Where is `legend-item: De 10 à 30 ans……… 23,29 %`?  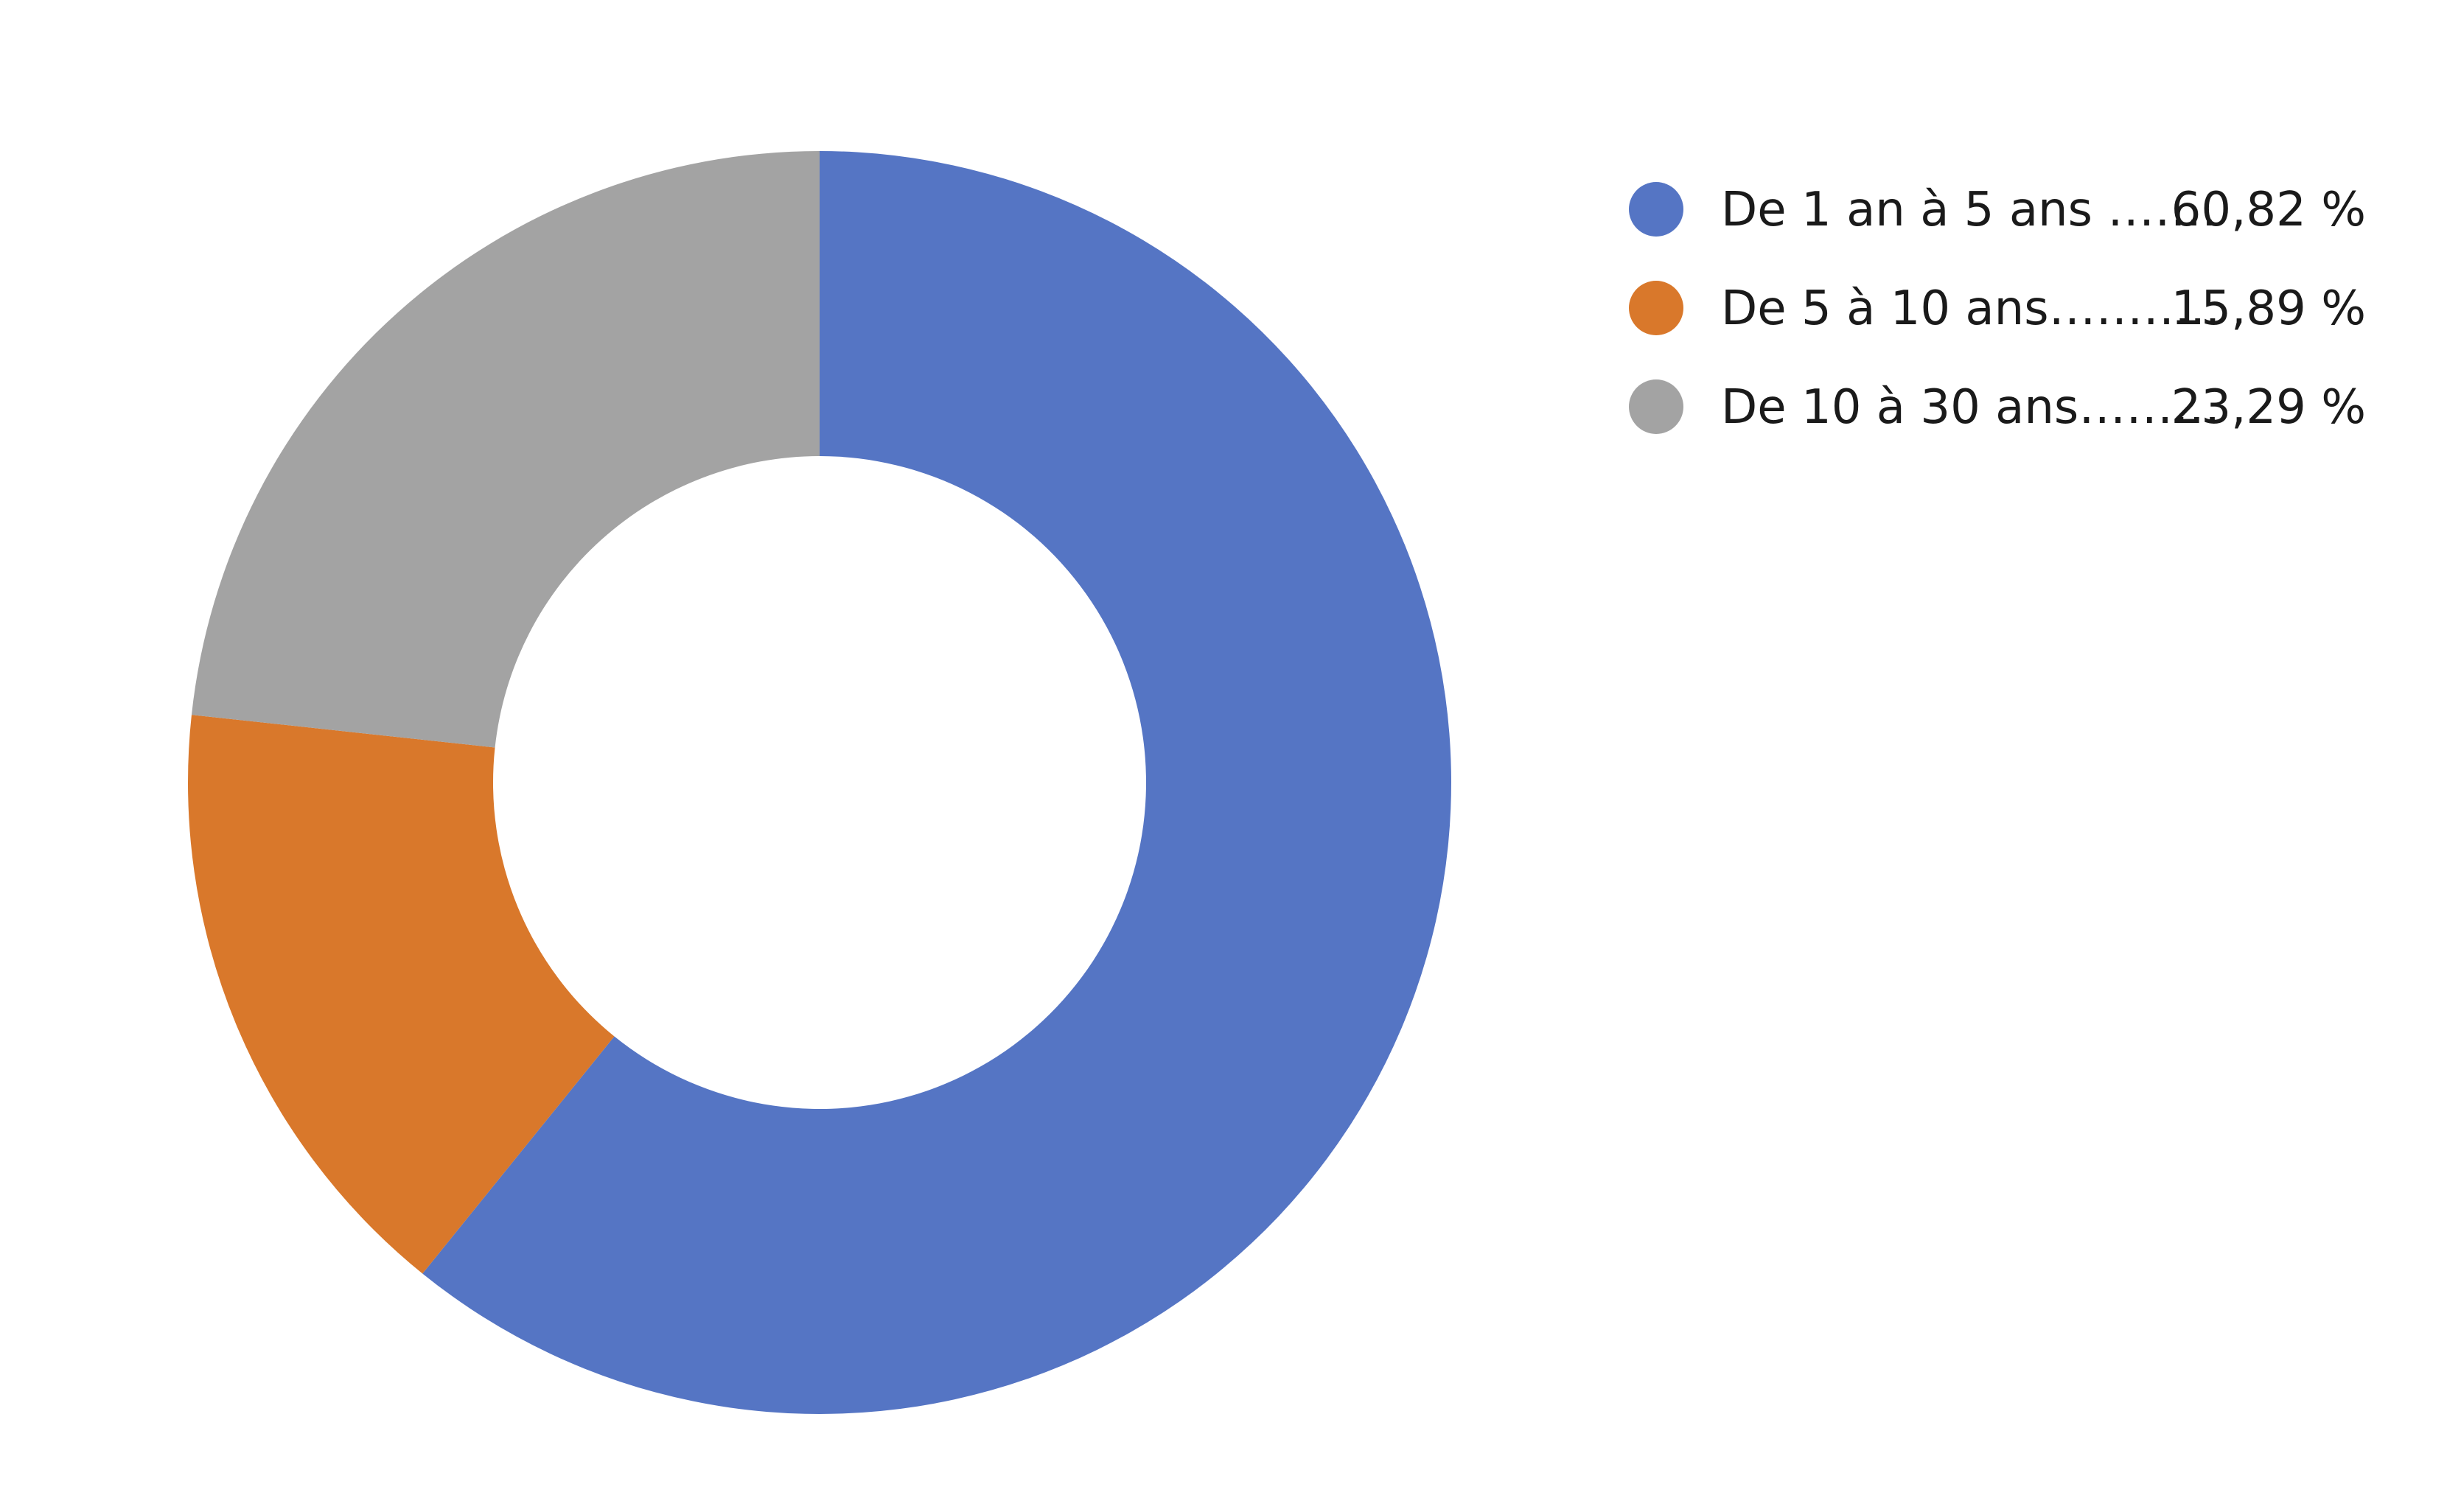
legend-item: De 10 à 30 ans……… 23,29 % is located at coordinates (1998, 406).